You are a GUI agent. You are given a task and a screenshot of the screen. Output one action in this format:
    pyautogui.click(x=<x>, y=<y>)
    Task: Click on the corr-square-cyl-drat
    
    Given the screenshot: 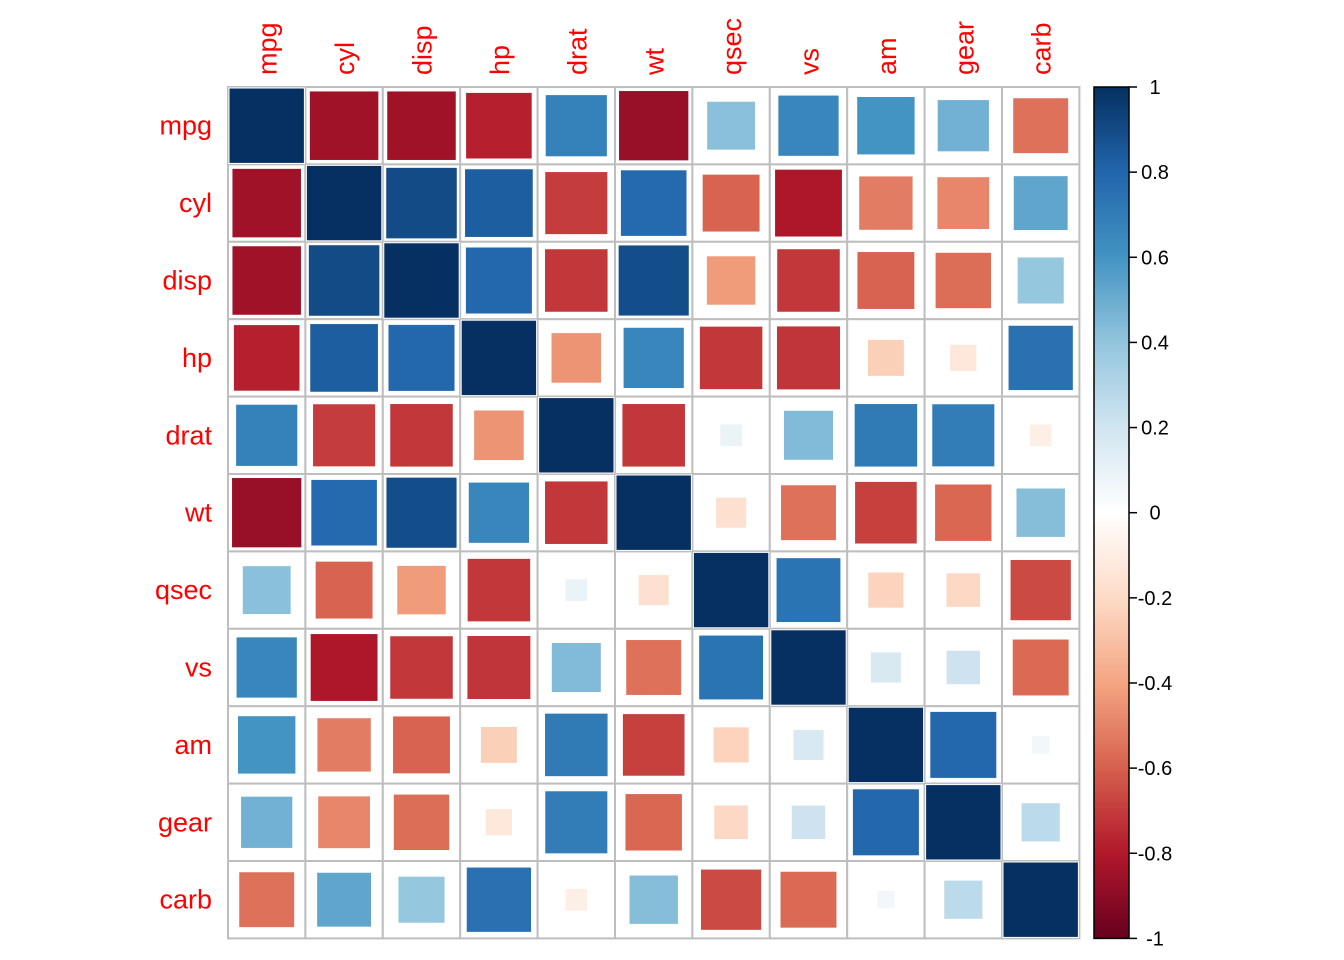 What is the action you would take?
    pyautogui.click(x=576, y=203)
    